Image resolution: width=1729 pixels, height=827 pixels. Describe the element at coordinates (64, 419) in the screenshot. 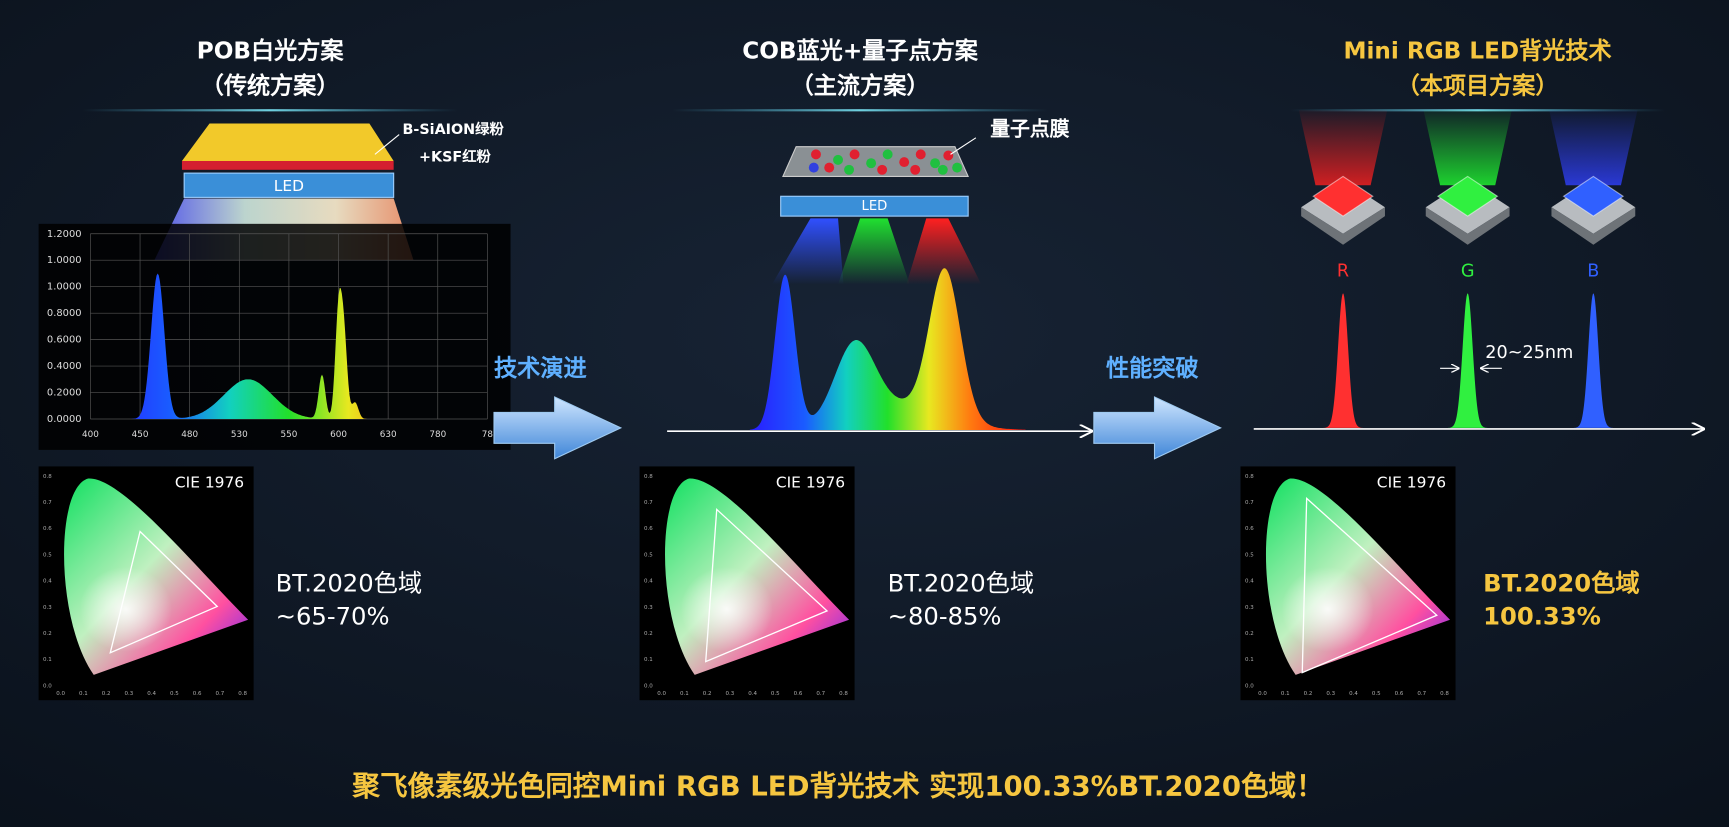

I see `y-tick-label: 0.0000` at that location.